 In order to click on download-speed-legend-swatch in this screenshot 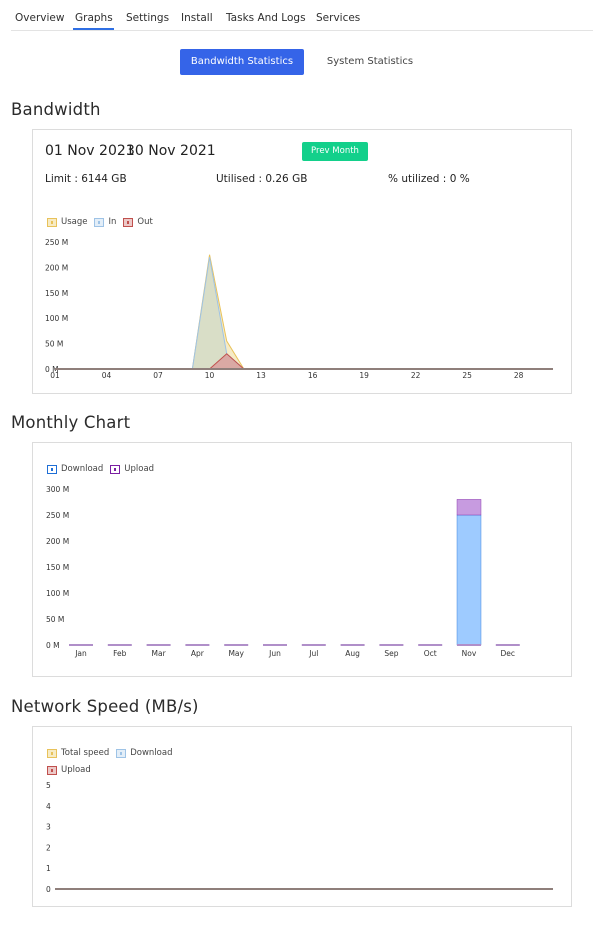, I will do `click(121, 753)`.